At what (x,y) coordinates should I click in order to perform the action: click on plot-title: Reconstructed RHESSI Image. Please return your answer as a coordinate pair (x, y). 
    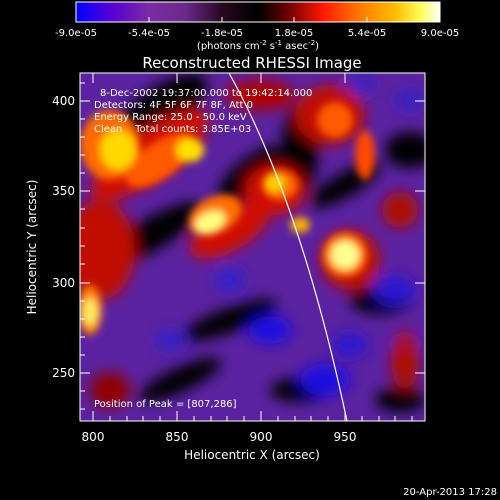
    Looking at the image, I should click on (251, 63).